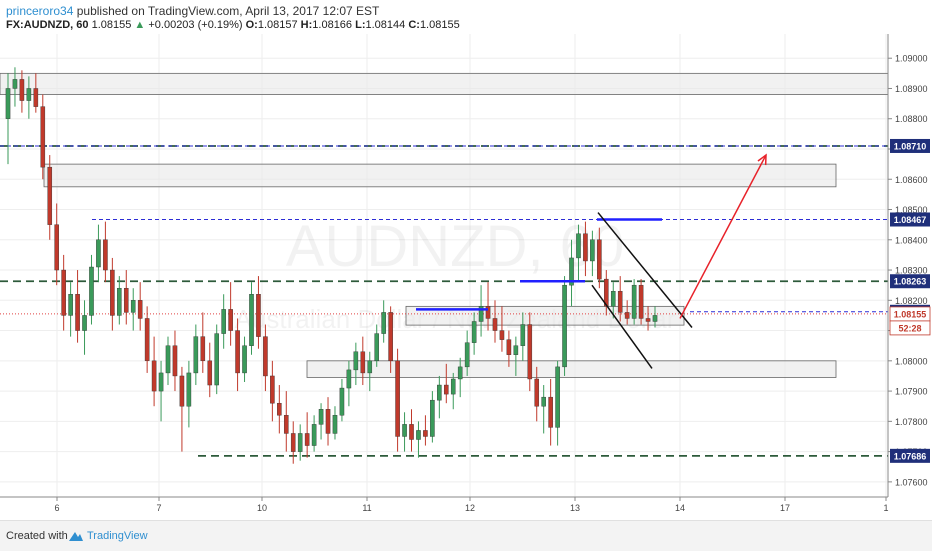  I want to click on price-change: +0.00203 (+0.19%), so click(195, 25).